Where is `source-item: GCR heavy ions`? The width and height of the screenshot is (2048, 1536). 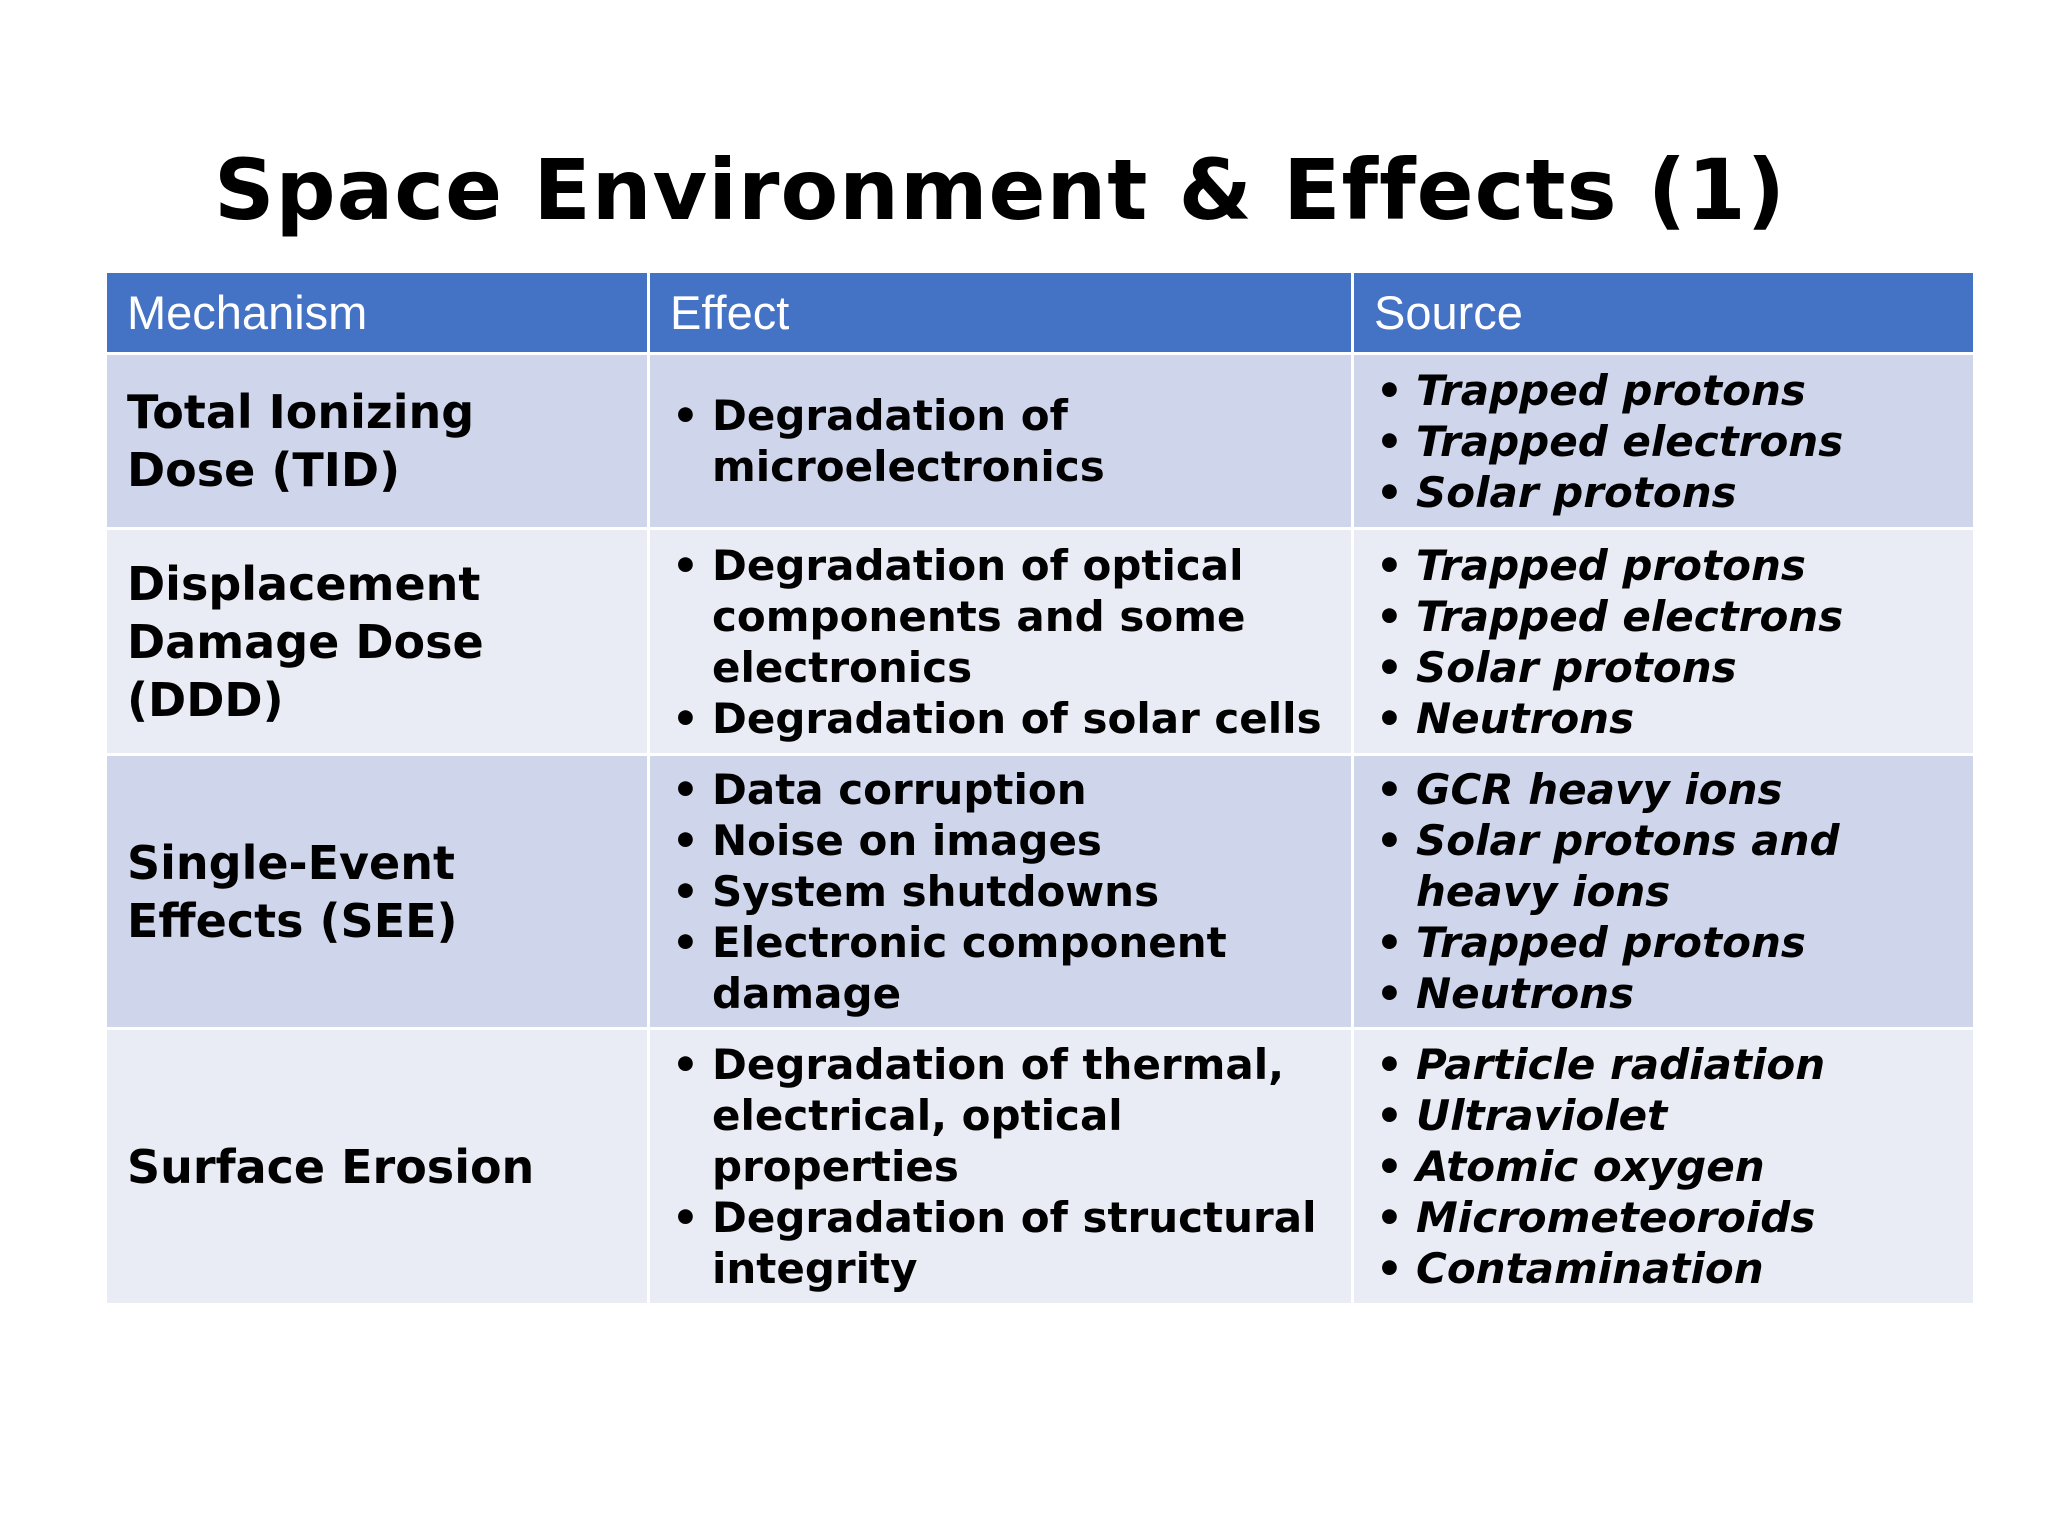
source-item: GCR heavy ions is located at coordinates (1664, 789).